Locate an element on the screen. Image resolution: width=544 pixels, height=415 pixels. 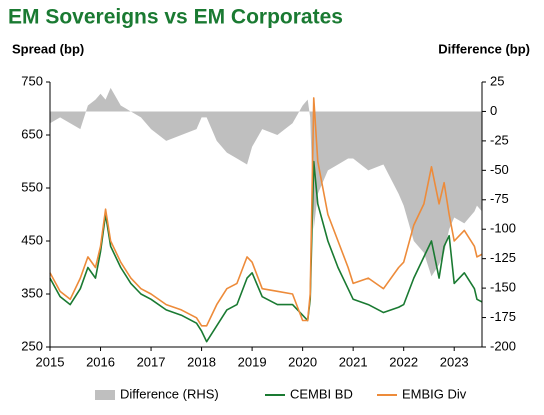
y2-tick-label: -75 is located at coordinates (499, 198).